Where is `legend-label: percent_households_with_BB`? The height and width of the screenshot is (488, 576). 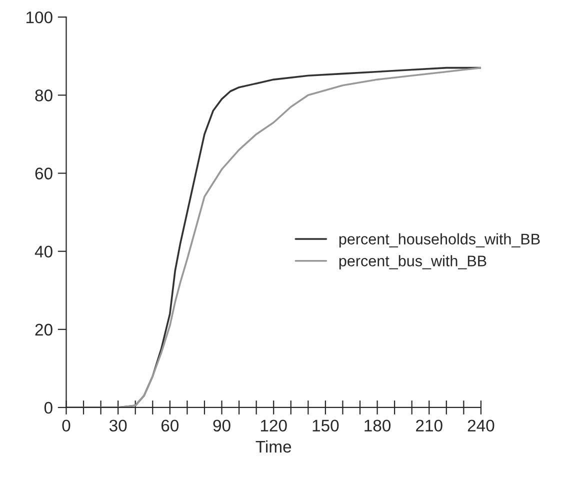
legend-label: percent_households_with_BB is located at coordinates (439, 240).